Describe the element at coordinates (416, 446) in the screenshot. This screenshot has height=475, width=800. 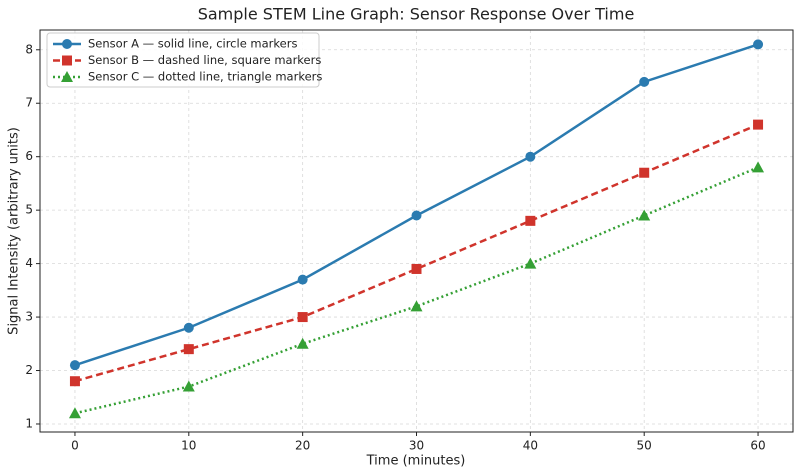
I see `x-tick-label: 30` at that location.